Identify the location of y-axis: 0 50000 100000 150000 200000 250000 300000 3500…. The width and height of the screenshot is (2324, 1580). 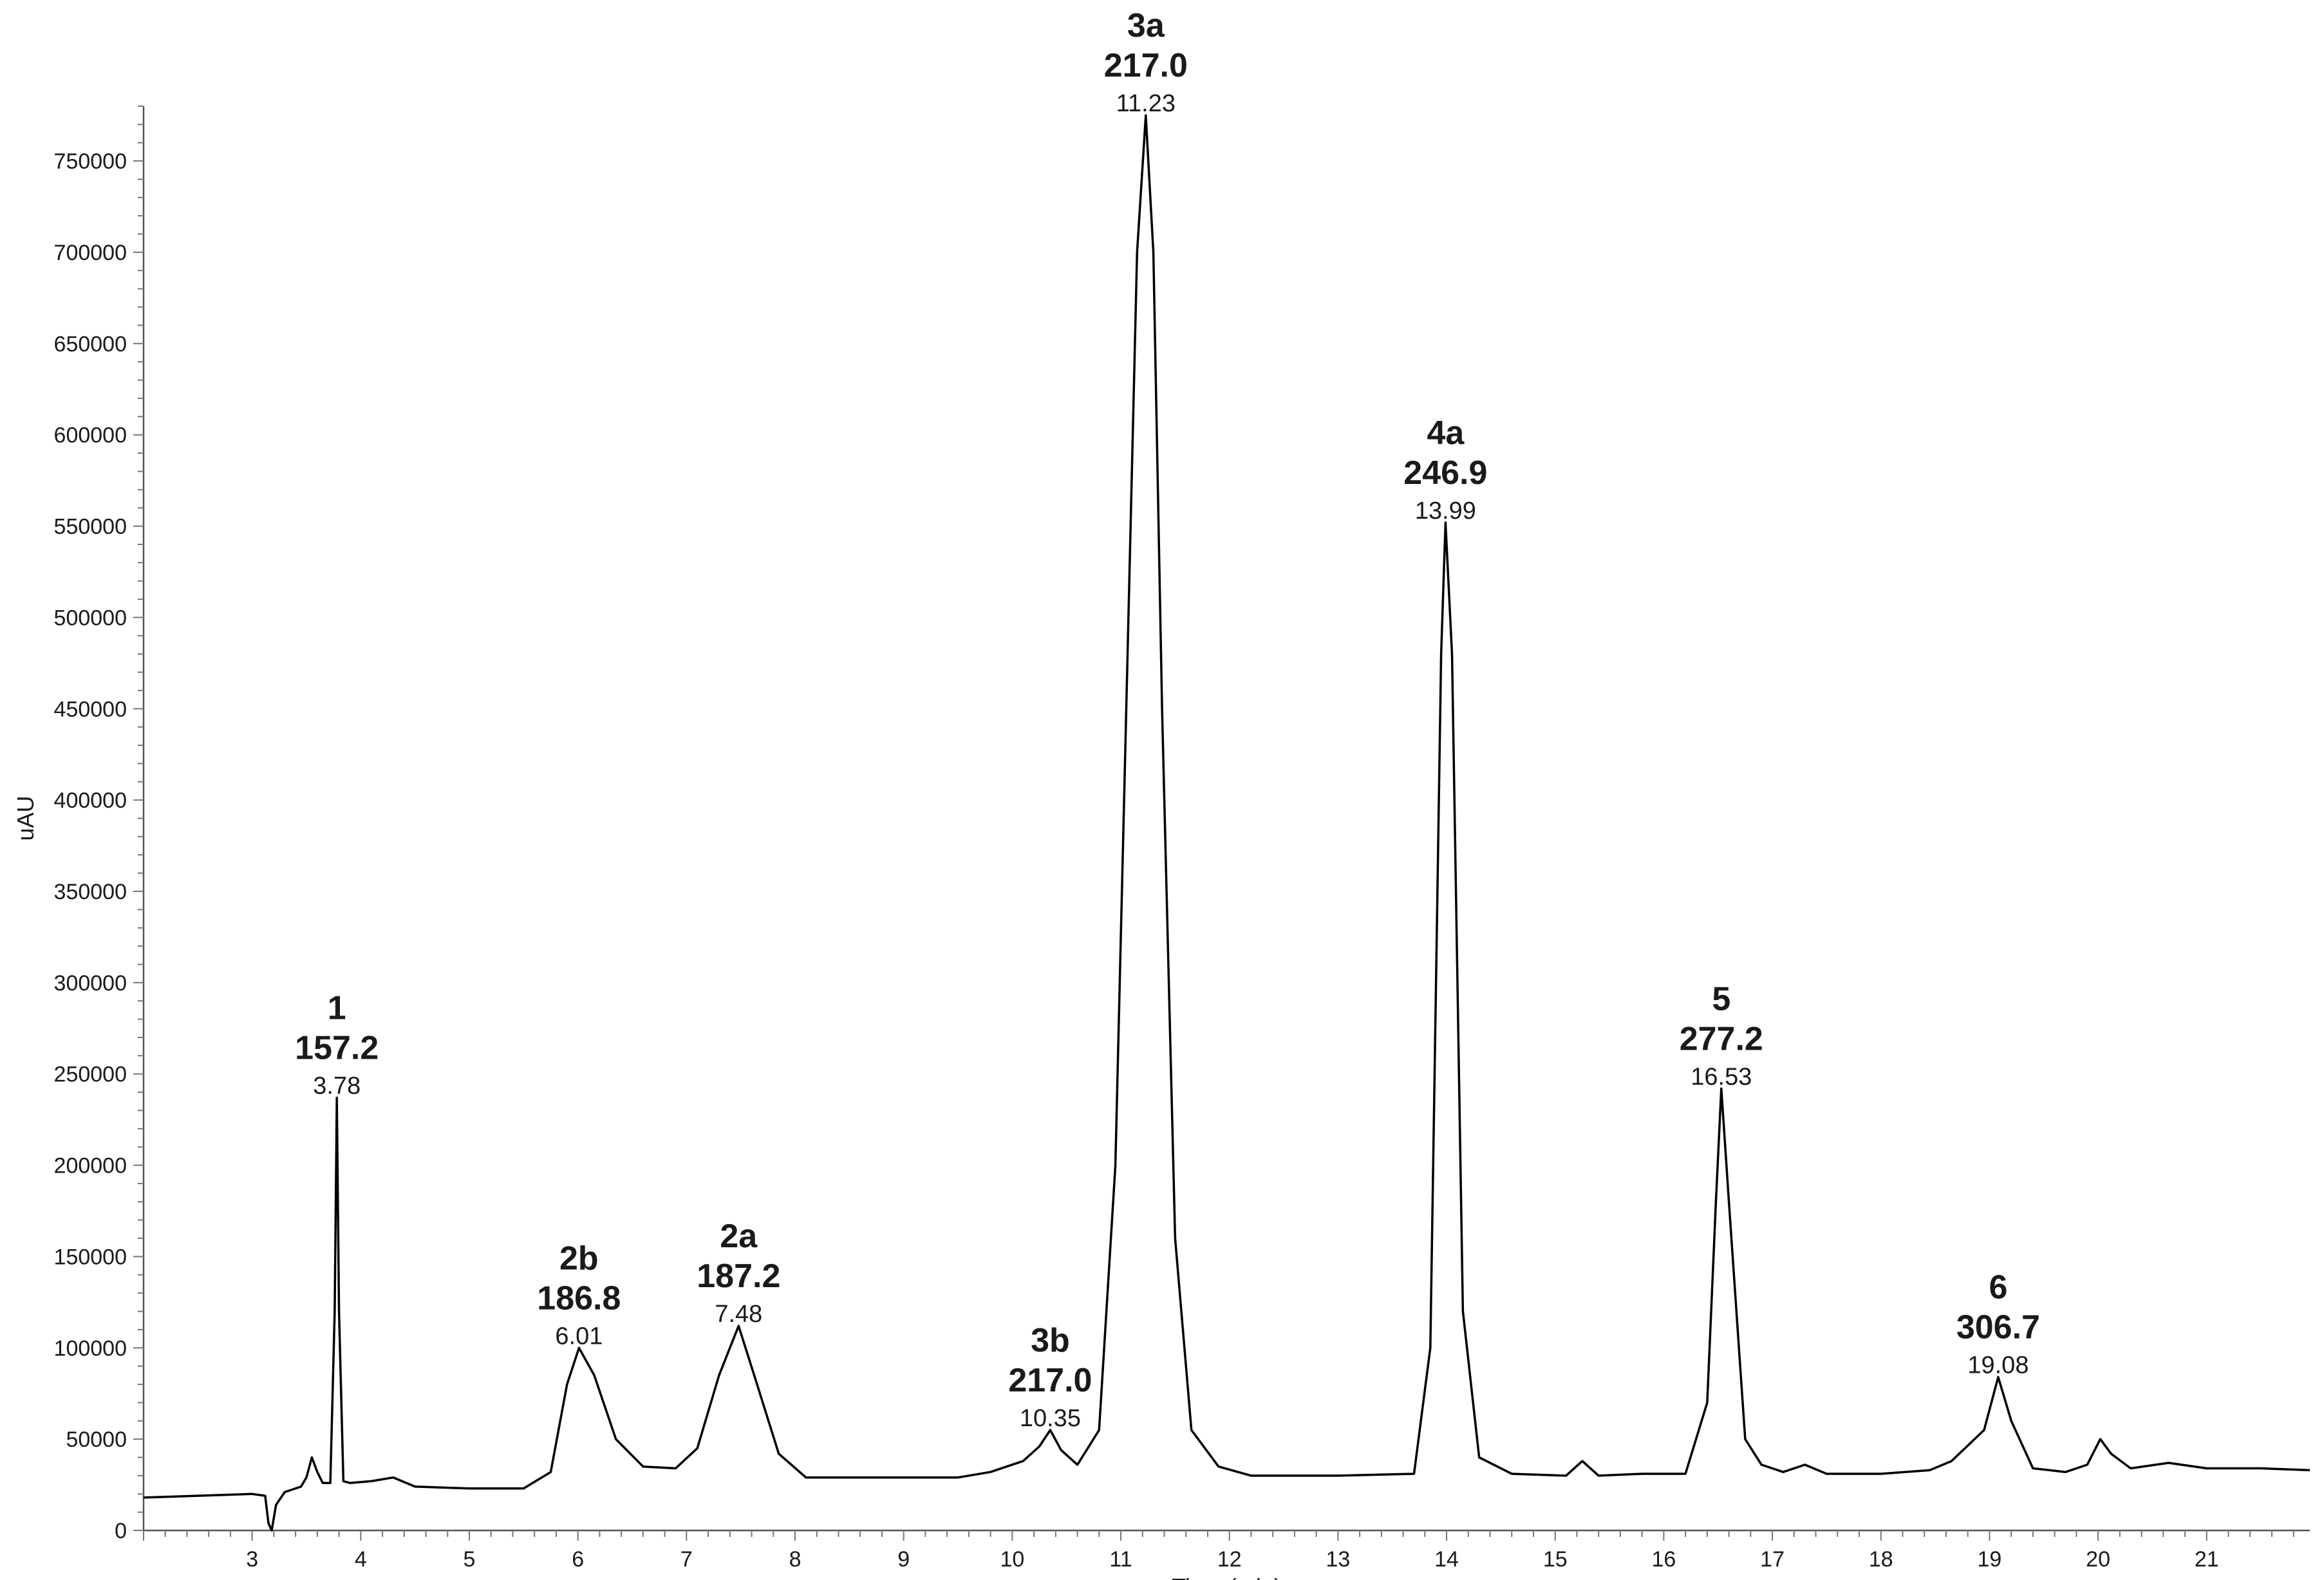
(100, 824).